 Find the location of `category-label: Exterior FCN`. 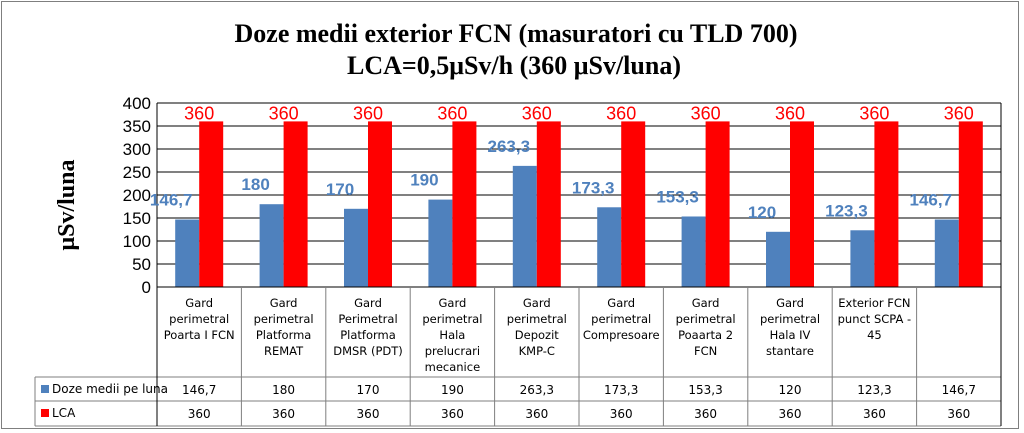

category-label: Exterior FCN is located at coordinates (874, 303).